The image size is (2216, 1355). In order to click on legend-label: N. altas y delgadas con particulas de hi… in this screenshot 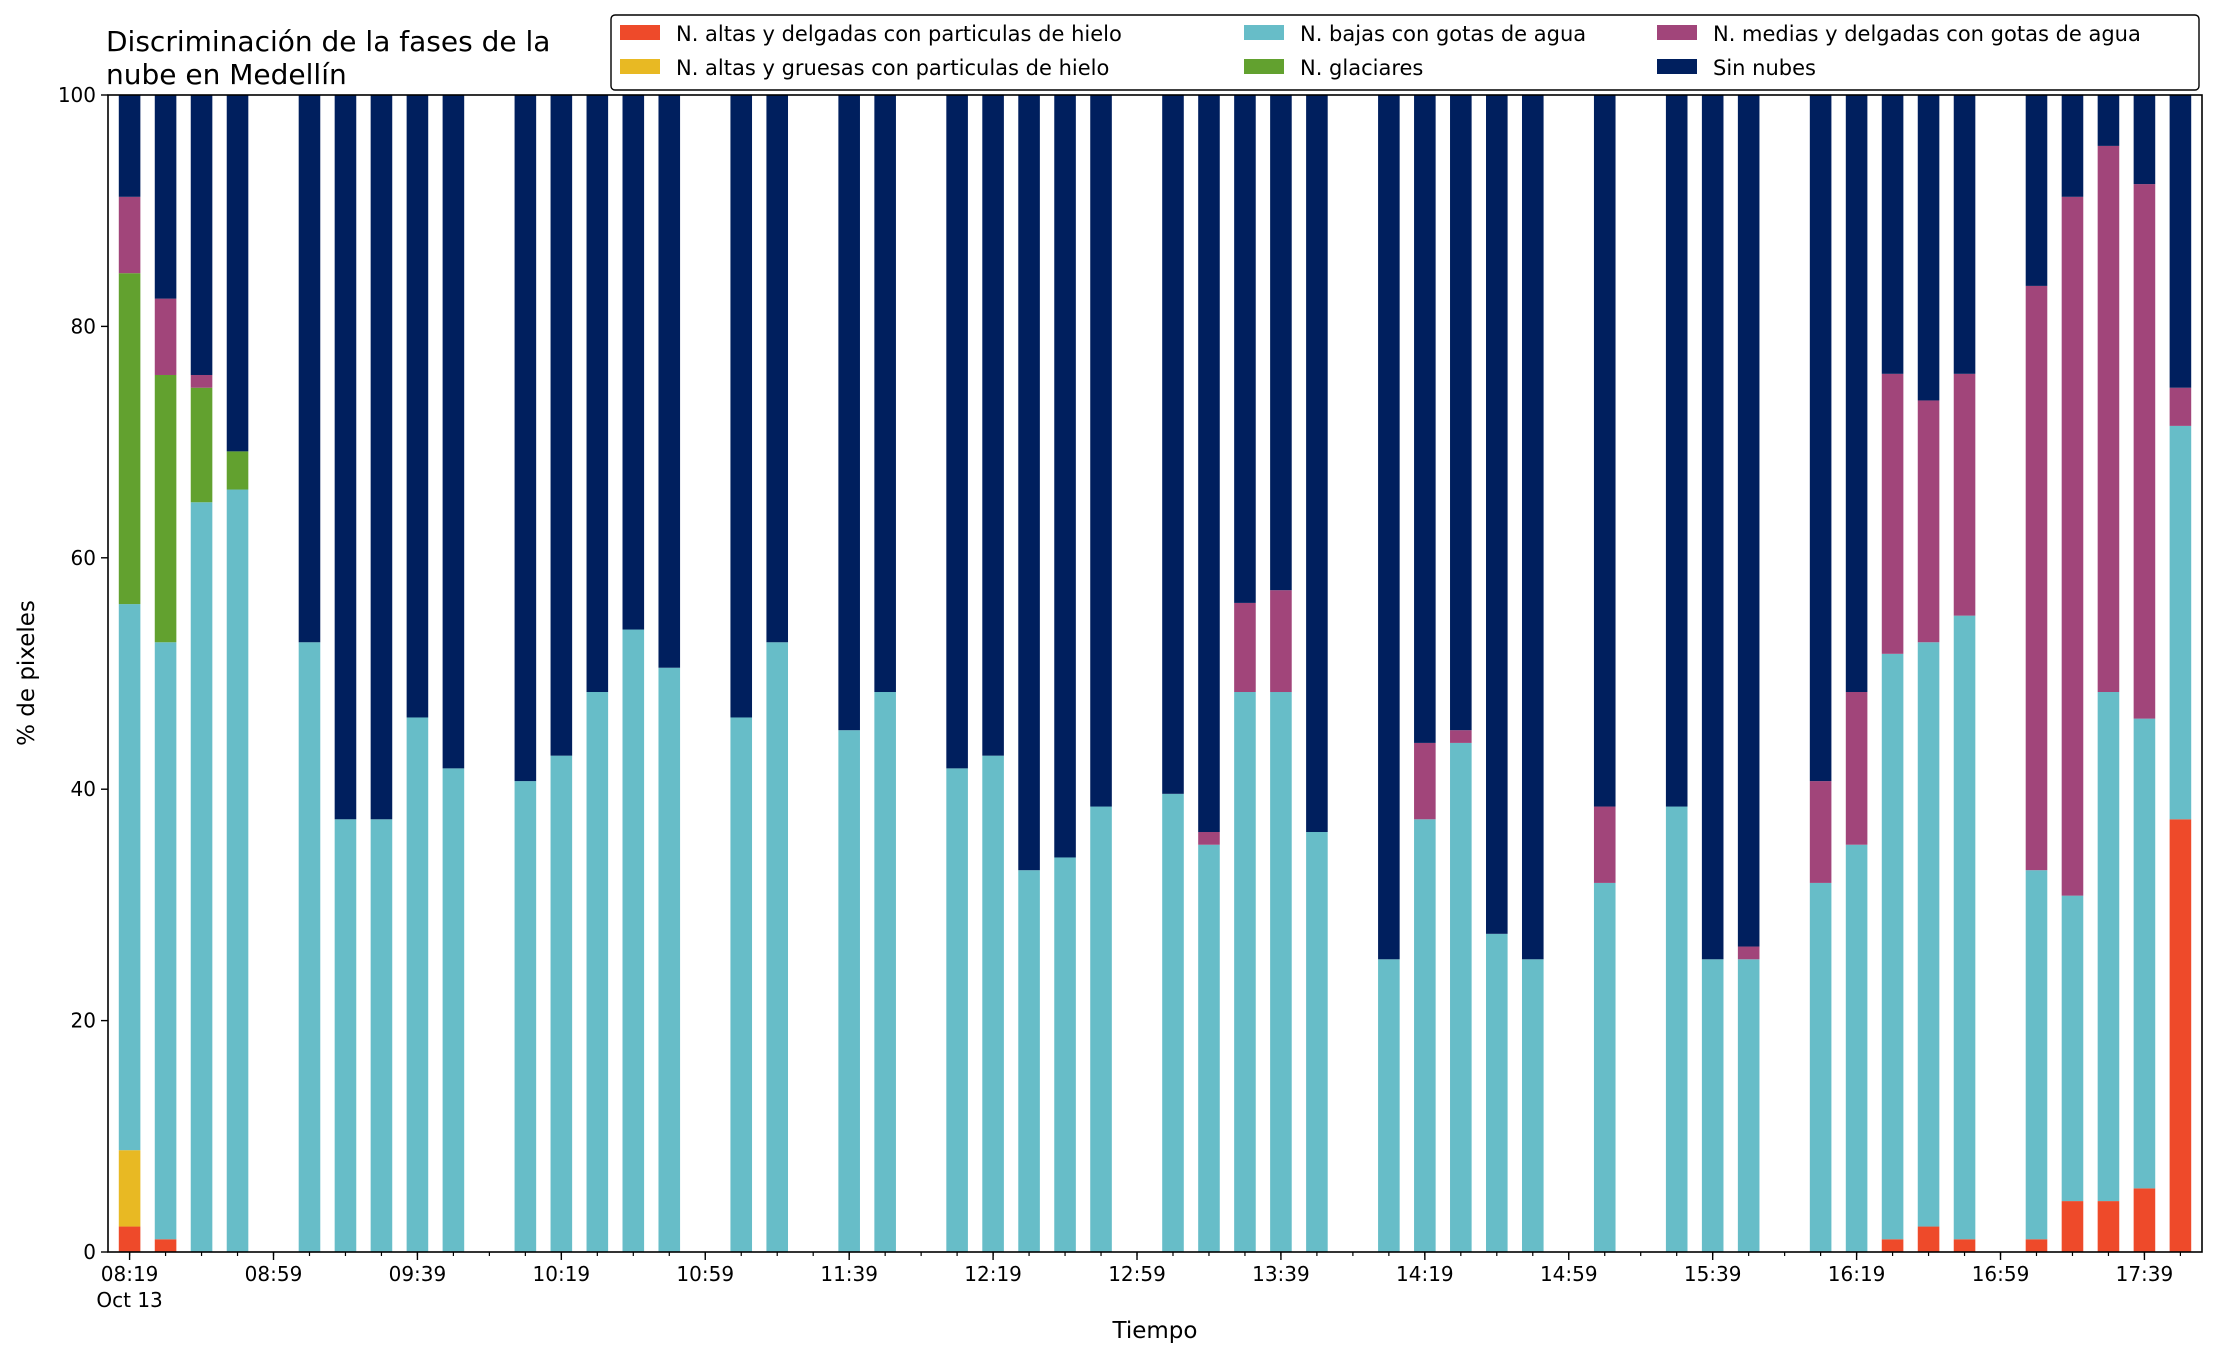, I will do `click(899, 34)`.